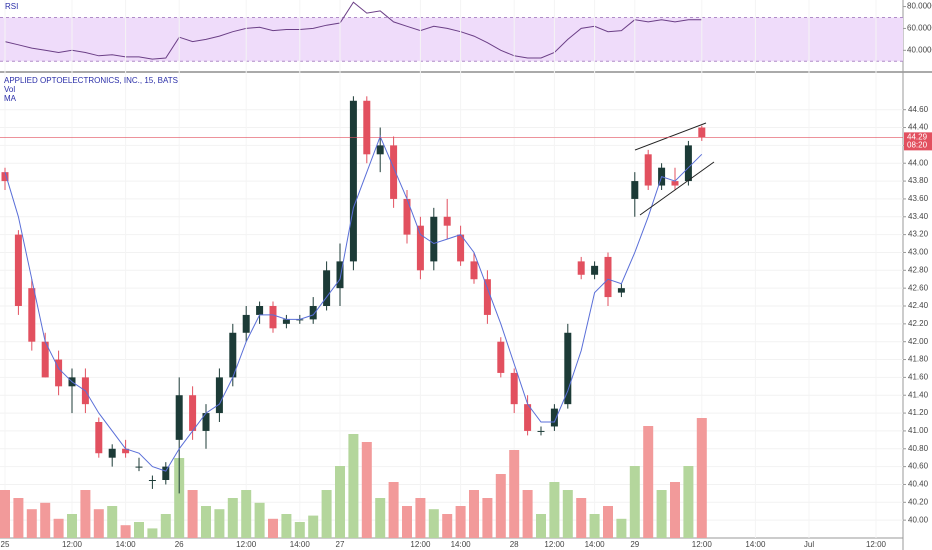 This screenshot has width=932, height=550. What do you see at coordinates (918, 287) in the screenshot?
I see `y-tick-label: 42.60` at bounding box center [918, 287].